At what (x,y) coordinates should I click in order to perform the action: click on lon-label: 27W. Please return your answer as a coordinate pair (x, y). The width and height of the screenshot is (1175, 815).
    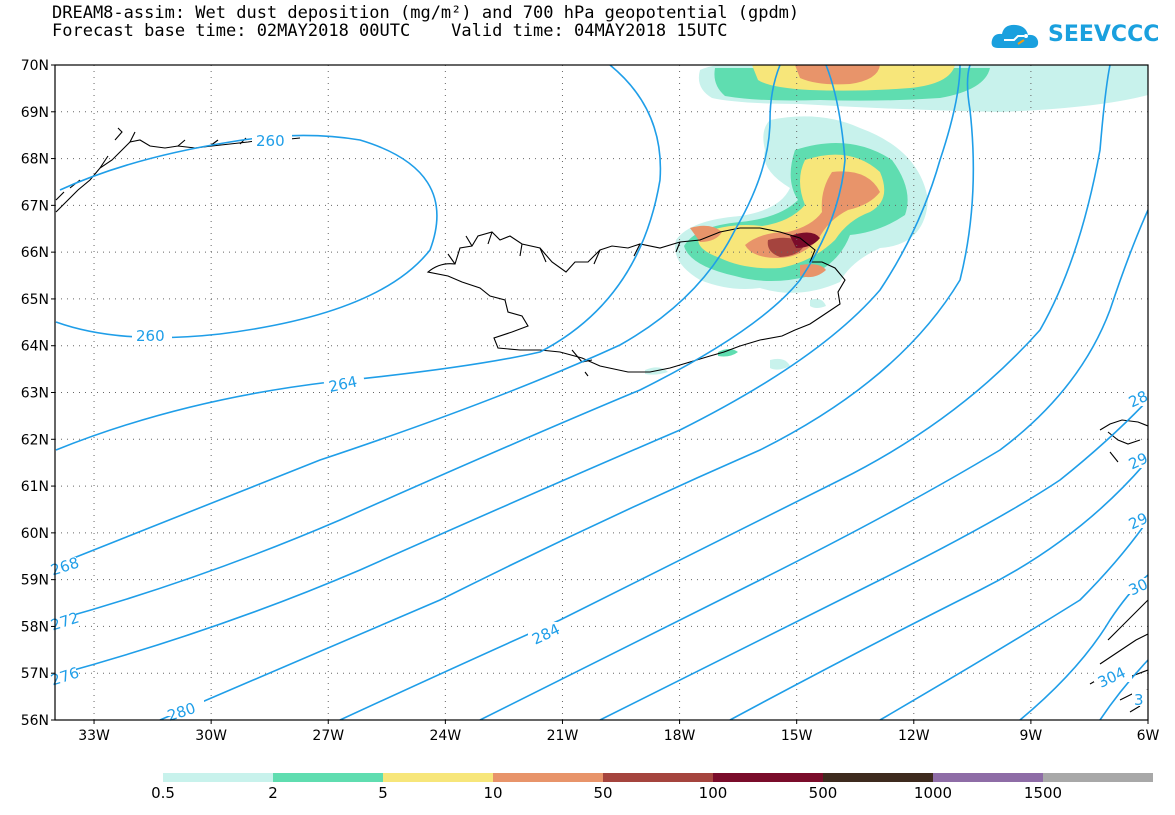
    Looking at the image, I should click on (328, 736).